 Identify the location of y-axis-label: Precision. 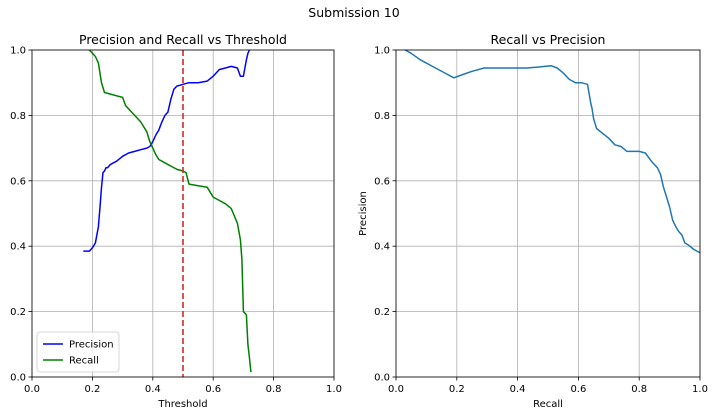
(363, 213).